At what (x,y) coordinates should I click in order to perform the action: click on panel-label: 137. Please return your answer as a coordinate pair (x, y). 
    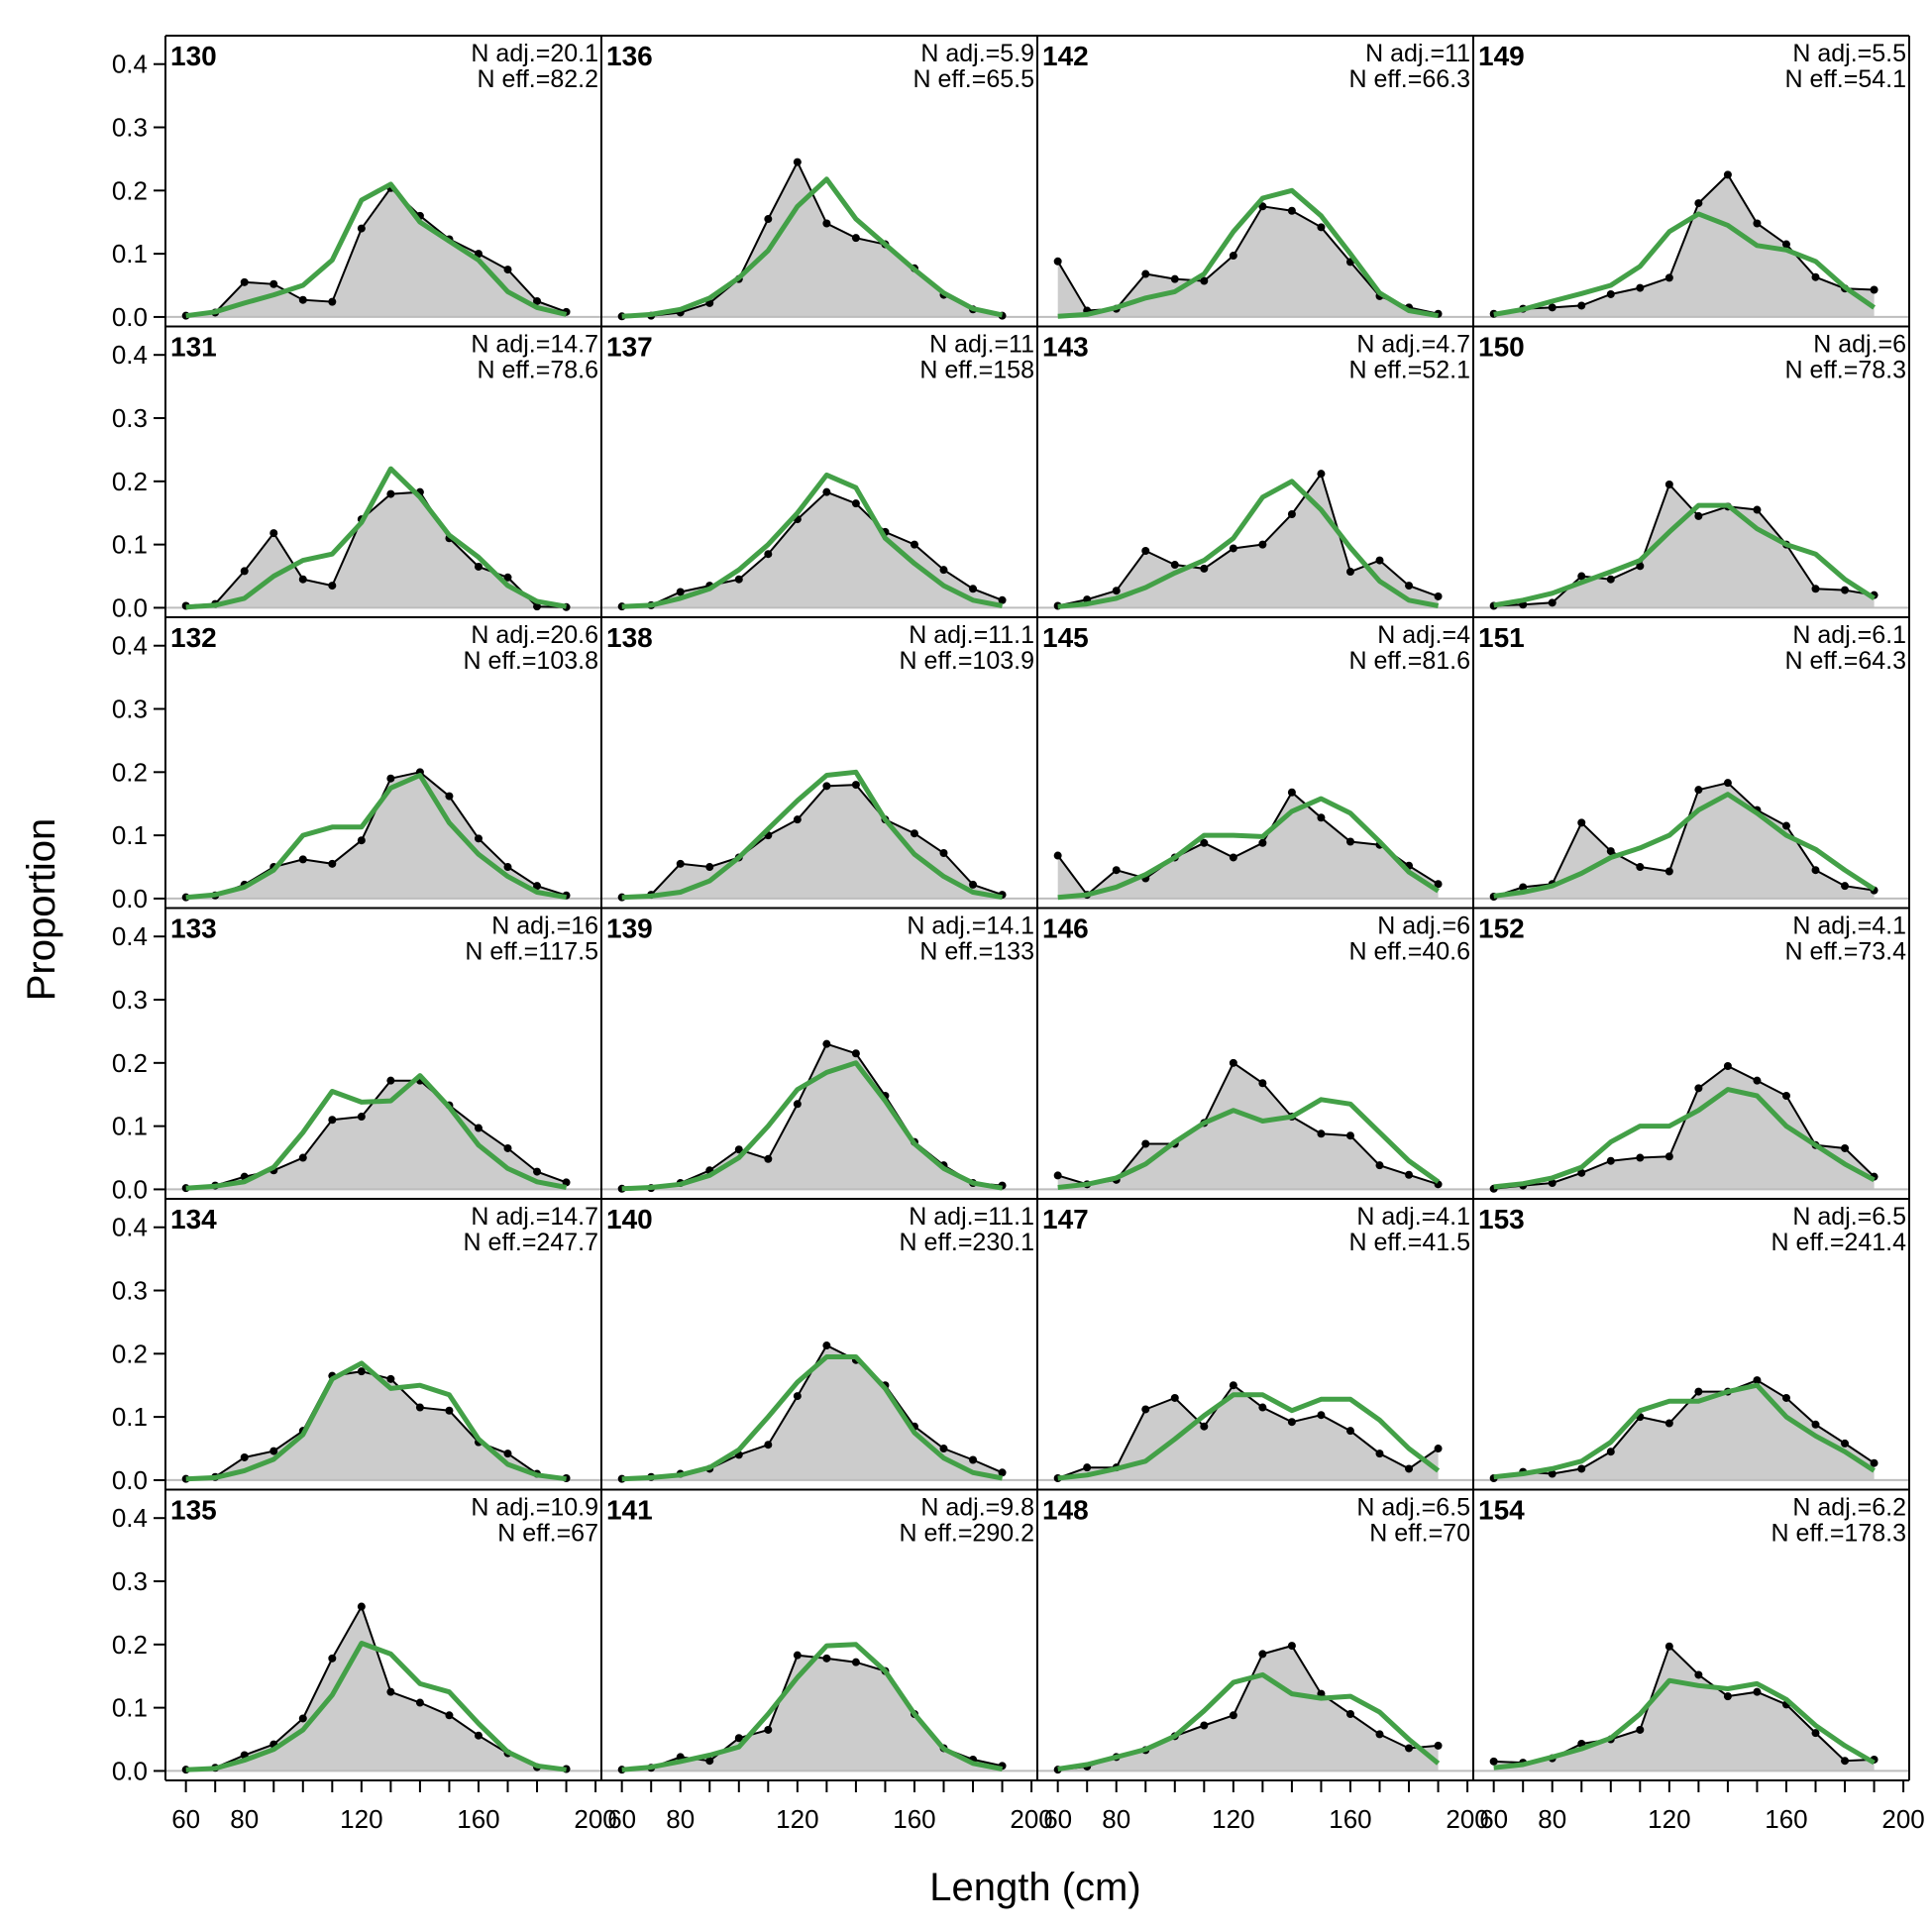
    Looking at the image, I should click on (629, 347).